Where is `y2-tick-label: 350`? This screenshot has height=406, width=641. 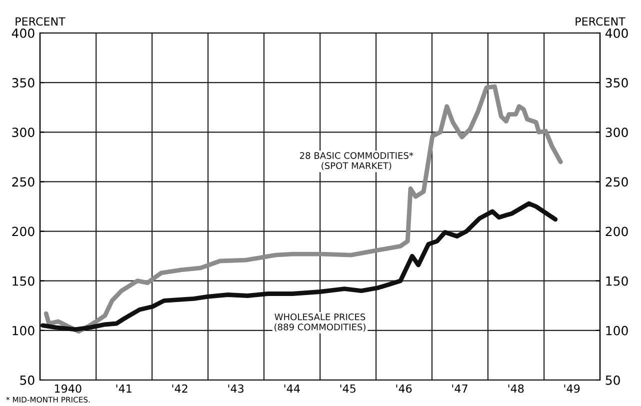
y2-tick-label: 350 is located at coordinates (617, 83).